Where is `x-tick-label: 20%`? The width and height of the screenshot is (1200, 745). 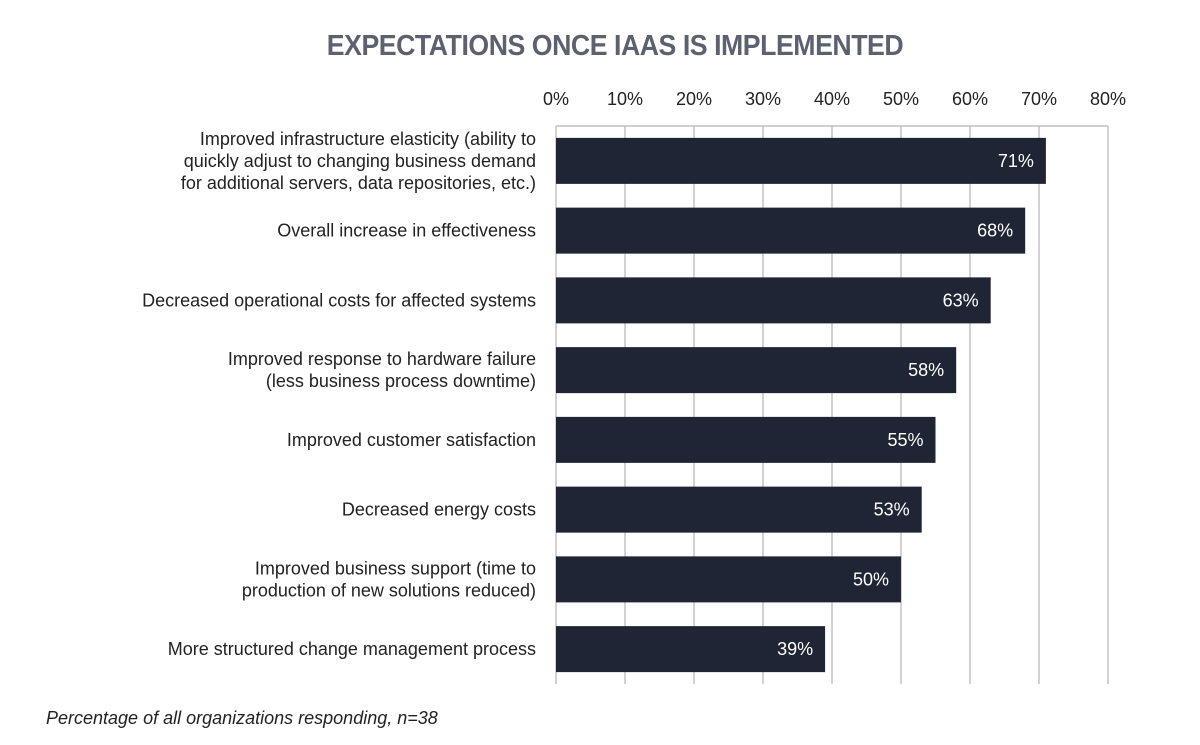 x-tick-label: 20% is located at coordinates (694, 99).